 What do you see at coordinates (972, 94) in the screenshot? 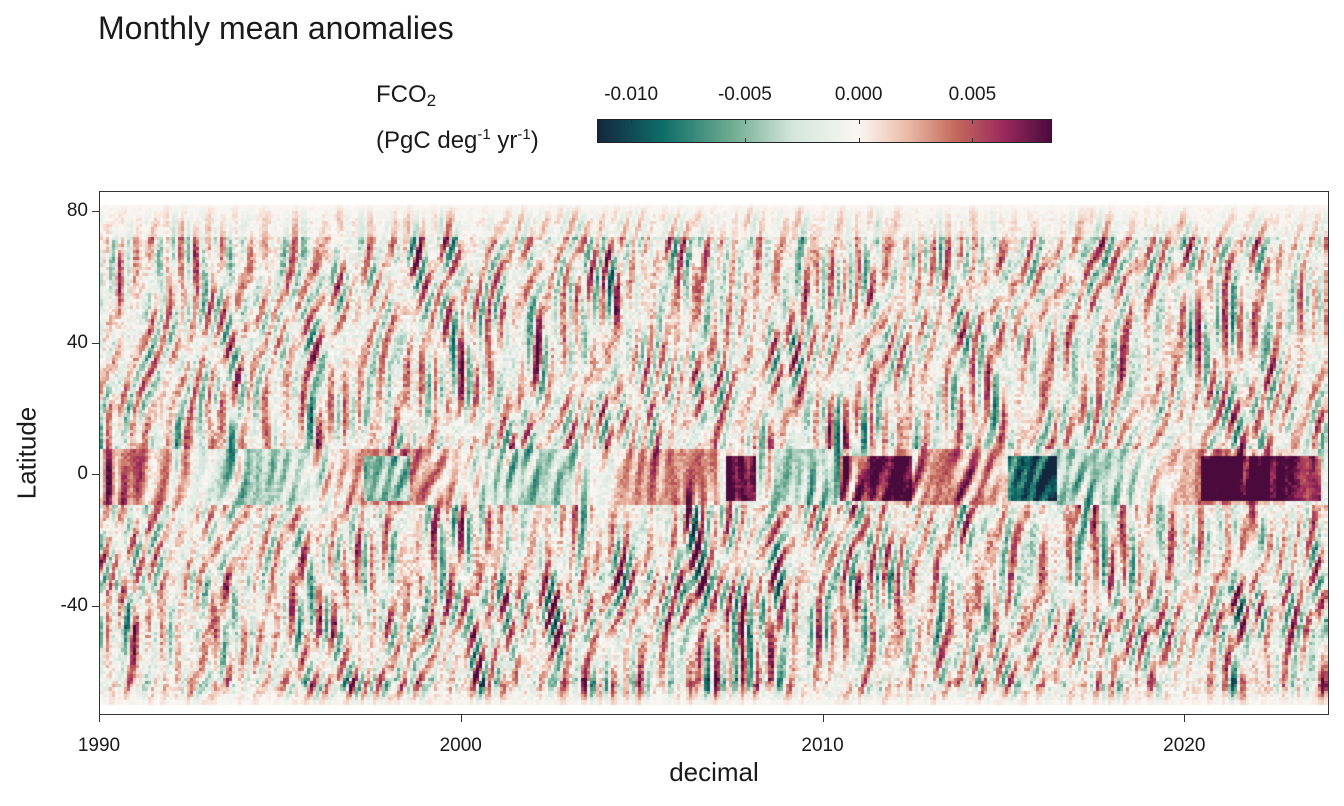
I see `colorbar-tick-label: 0.005` at bounding box center [972, 94].